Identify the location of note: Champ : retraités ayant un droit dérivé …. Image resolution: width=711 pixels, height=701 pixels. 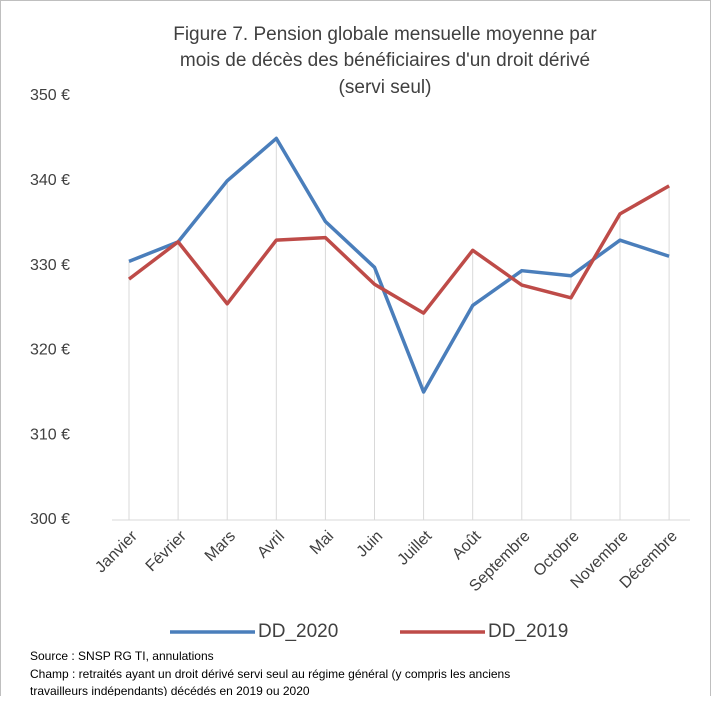
(270, 674).